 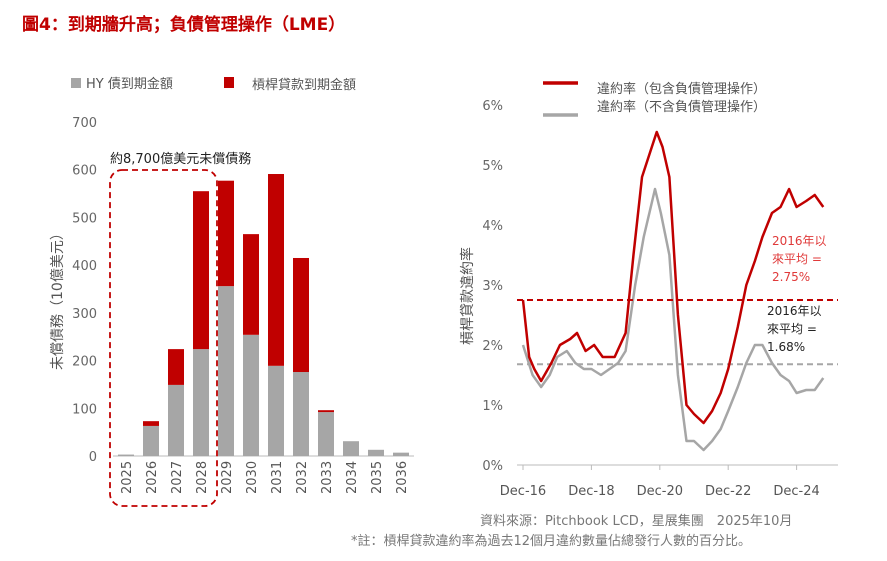 What do you see at coordinates (551, 541) in the screenshot?
I see `footnote-text: *註：槓桿貸款違約率為過去12個月違約數量佔總發行人數的百分比。` at bounding box center [551, 541].